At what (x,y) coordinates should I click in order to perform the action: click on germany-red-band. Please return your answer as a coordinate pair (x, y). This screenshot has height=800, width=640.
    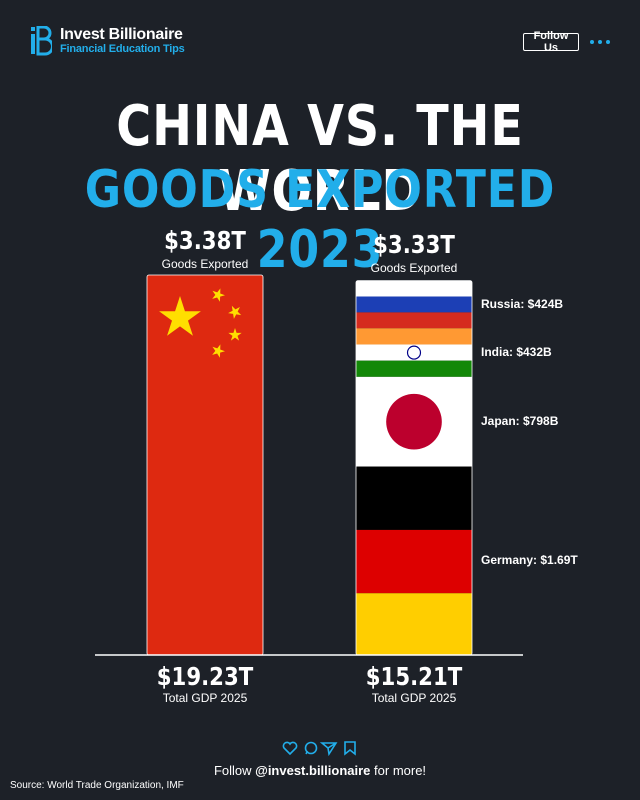
    Looking at the image, I should click on (414, 561).